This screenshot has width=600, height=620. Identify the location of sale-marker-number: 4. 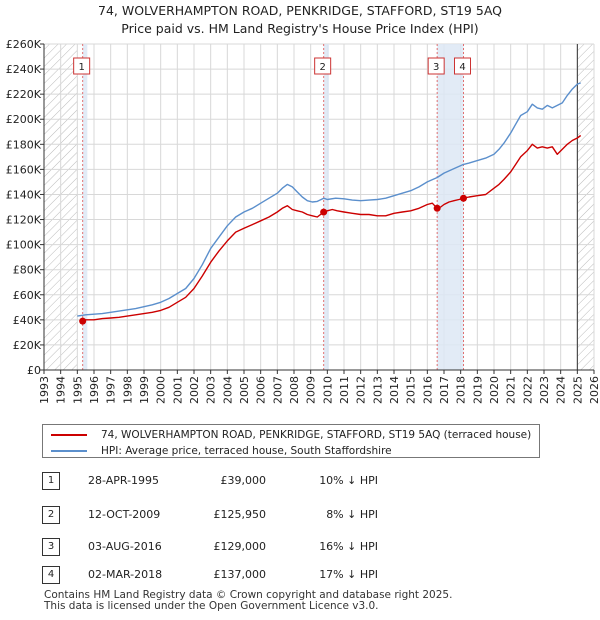
(462, 67).